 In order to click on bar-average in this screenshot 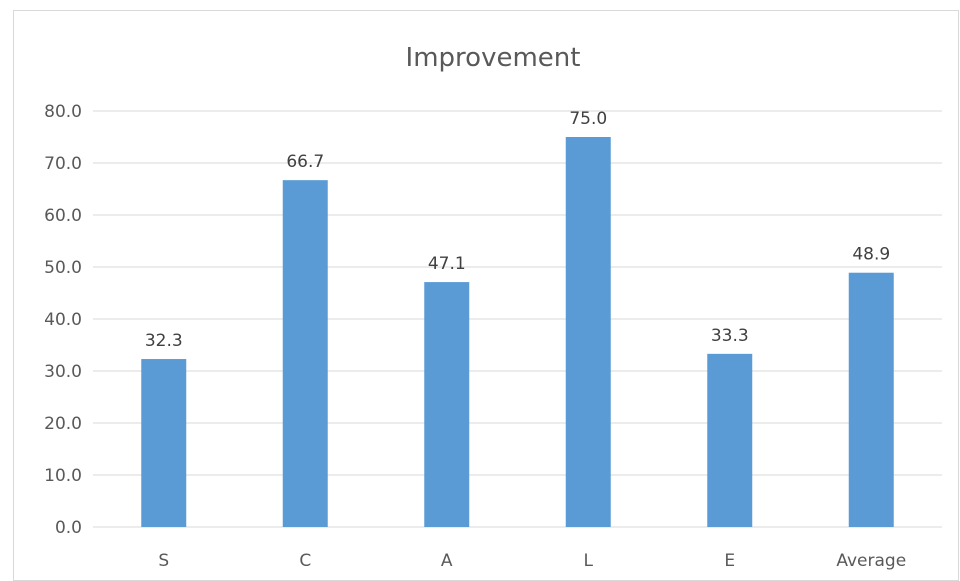, I will do `click(871, 399)`.